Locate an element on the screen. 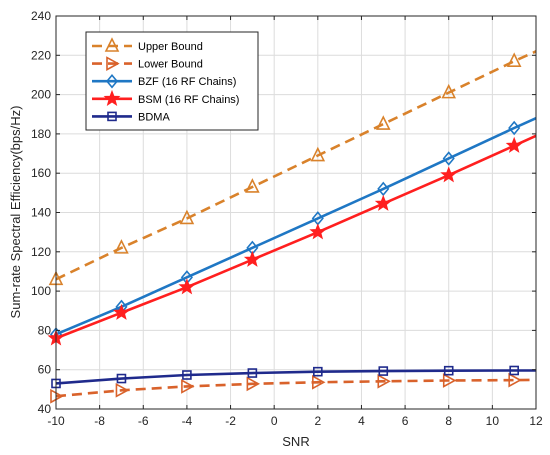 The height and width of the screenshot is (455, 550). y-tick-label: 140 is located at coordinates (41, 213).